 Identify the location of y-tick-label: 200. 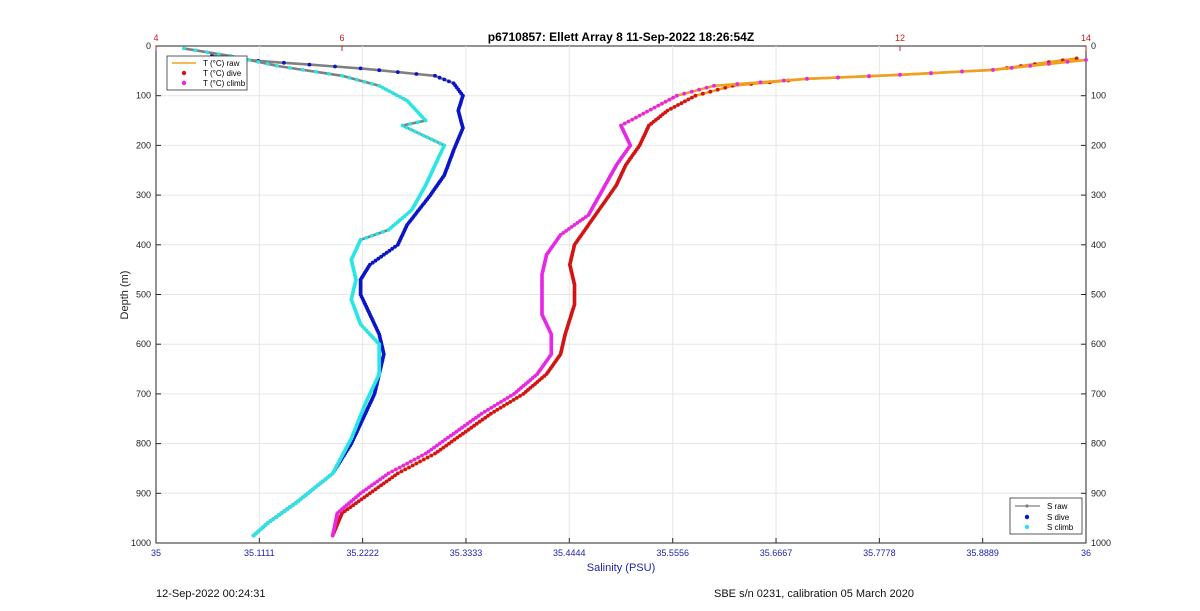
(143, 145).